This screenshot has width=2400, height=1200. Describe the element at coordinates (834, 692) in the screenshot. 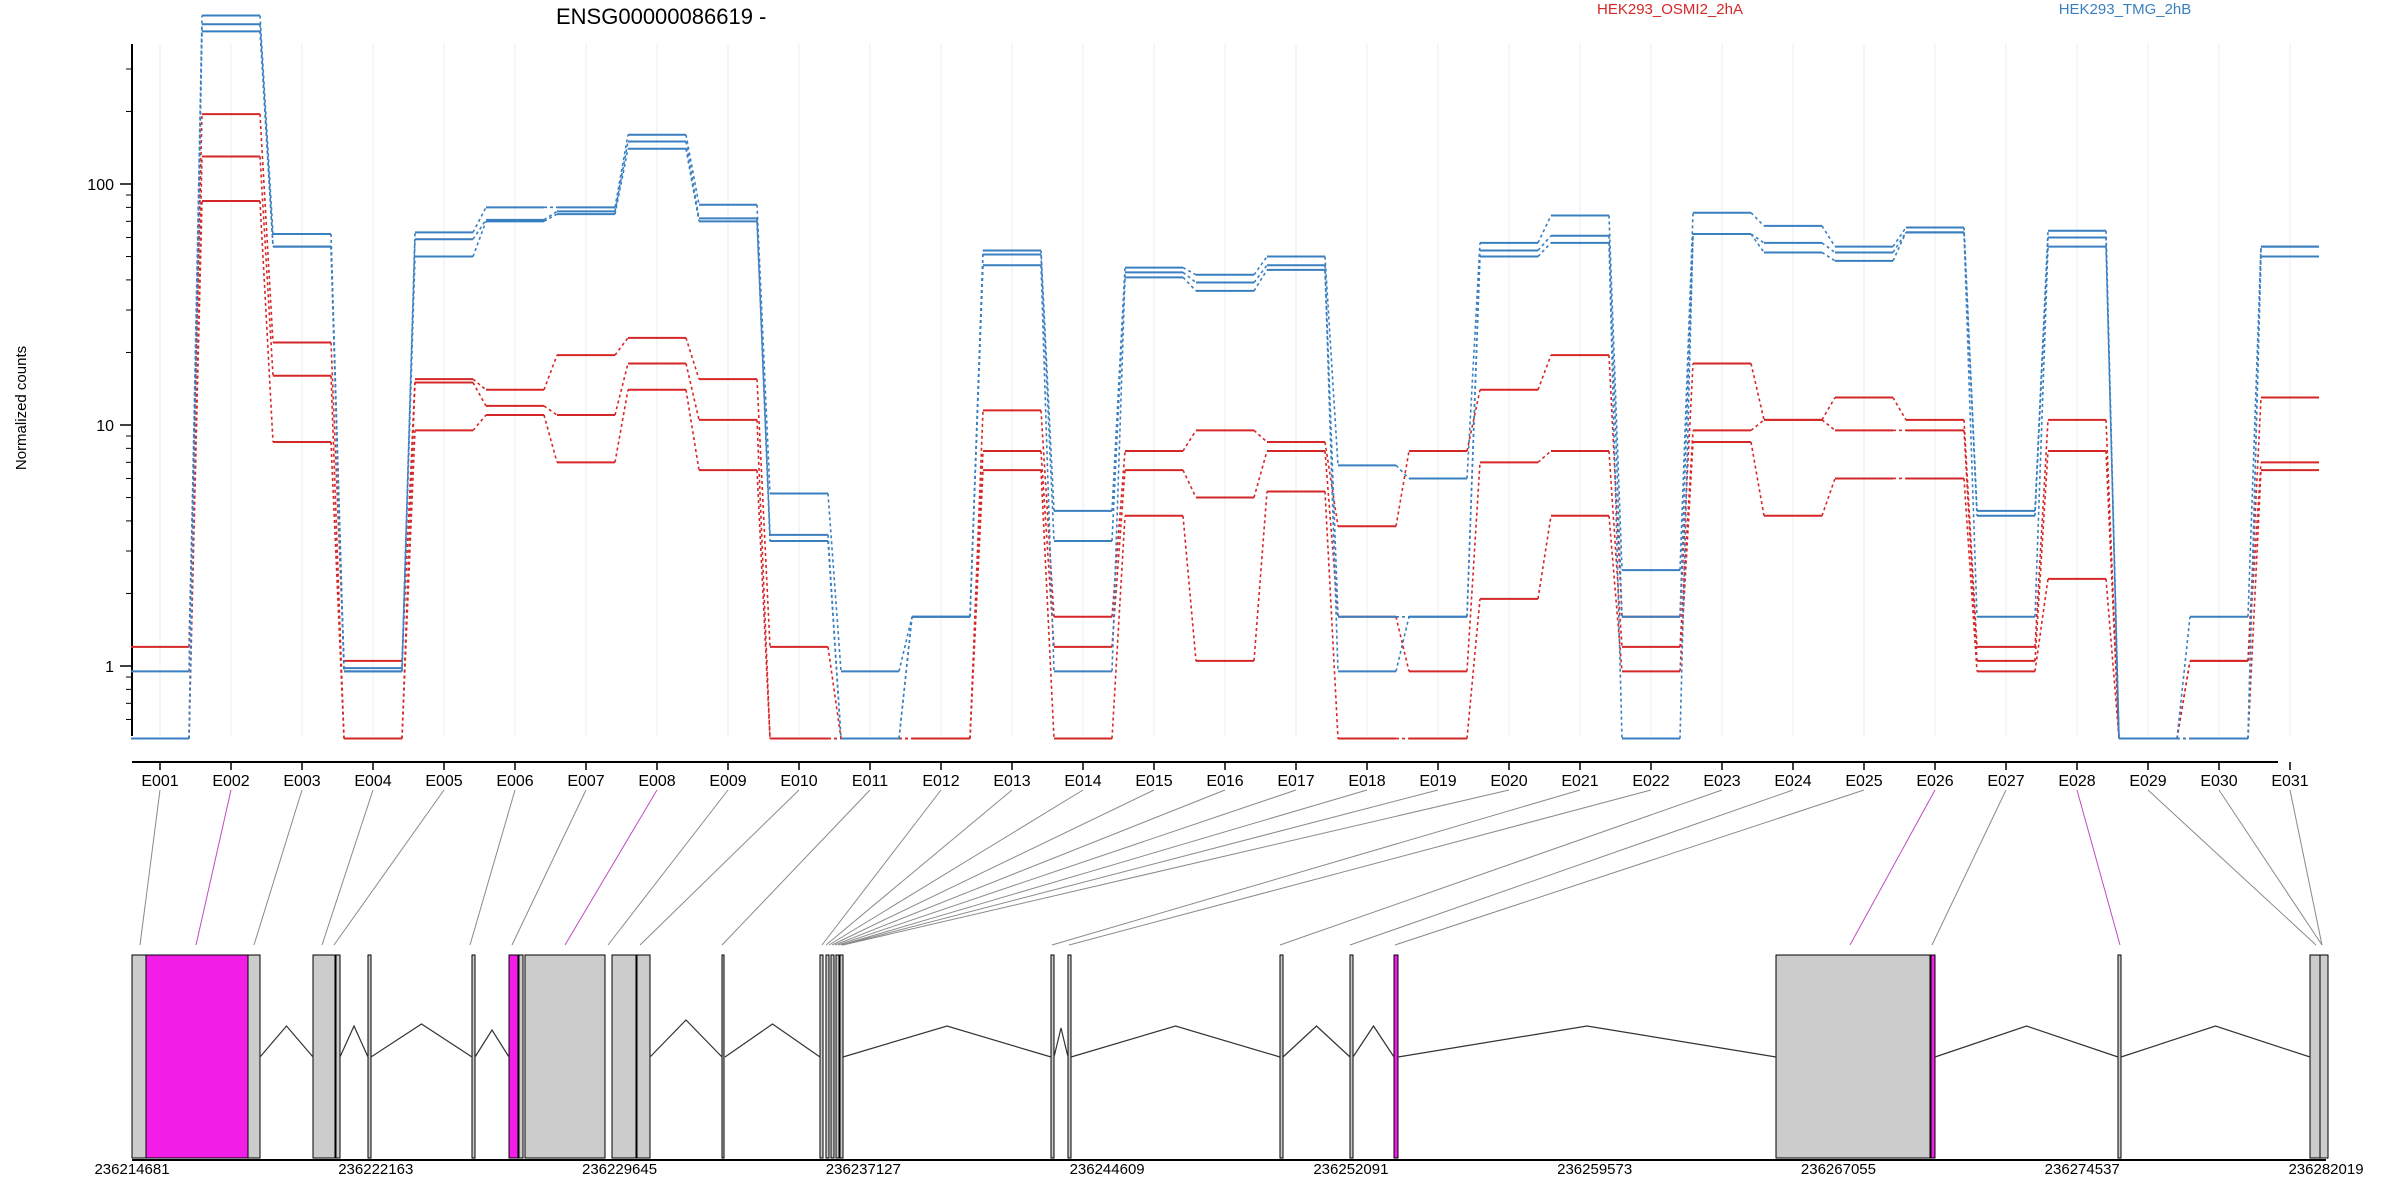

I see `series-1-link-e010` at that location.